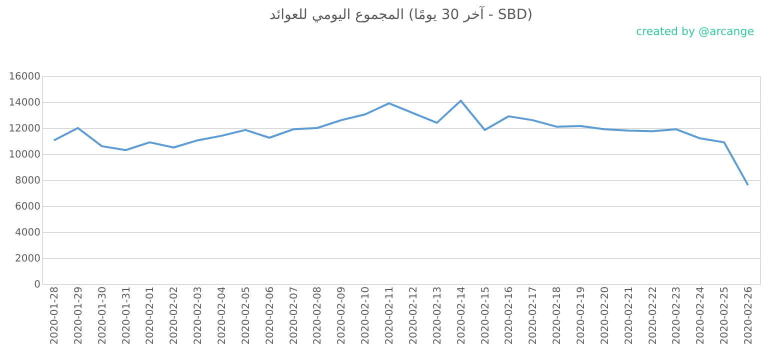  I want to click on x-tick-label: 2020-02-19, so click(581, 315).